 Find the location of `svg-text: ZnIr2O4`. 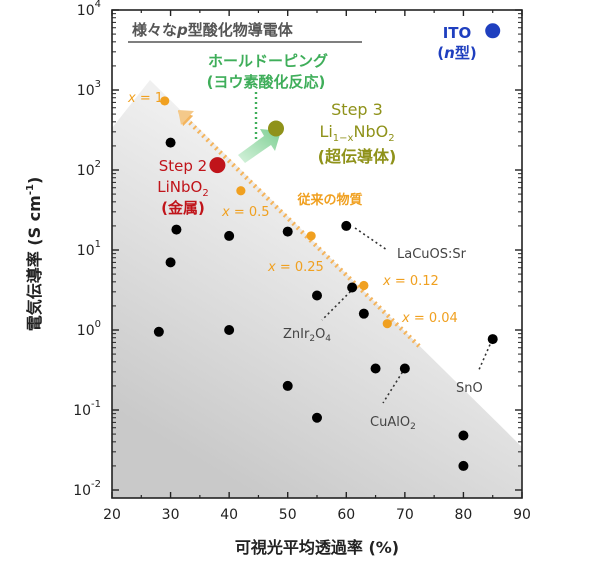

svg-text: ZnIr2O4 is located at coordinates (307, 335).